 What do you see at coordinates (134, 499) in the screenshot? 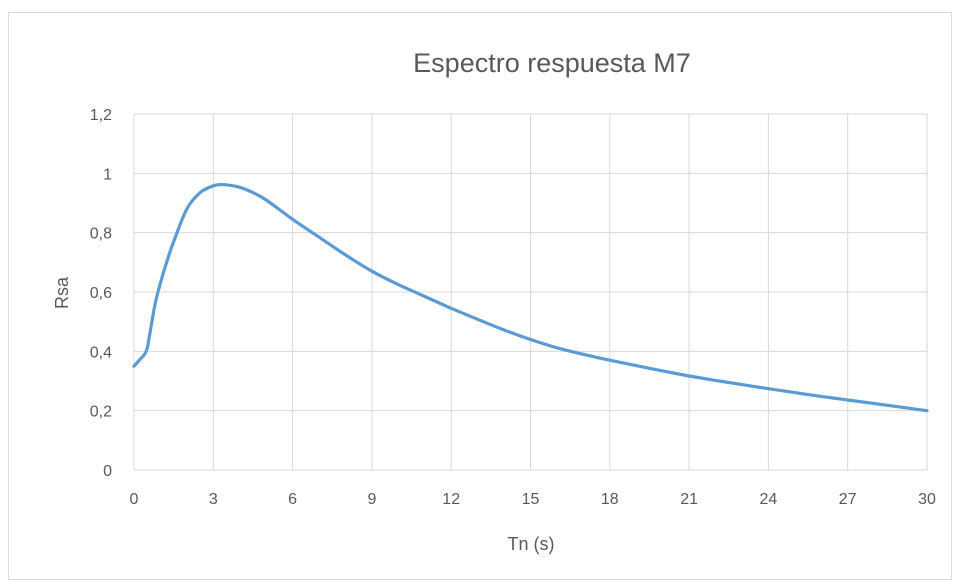
I see `x-tick-label: 0` at bounding box center [134, 499].